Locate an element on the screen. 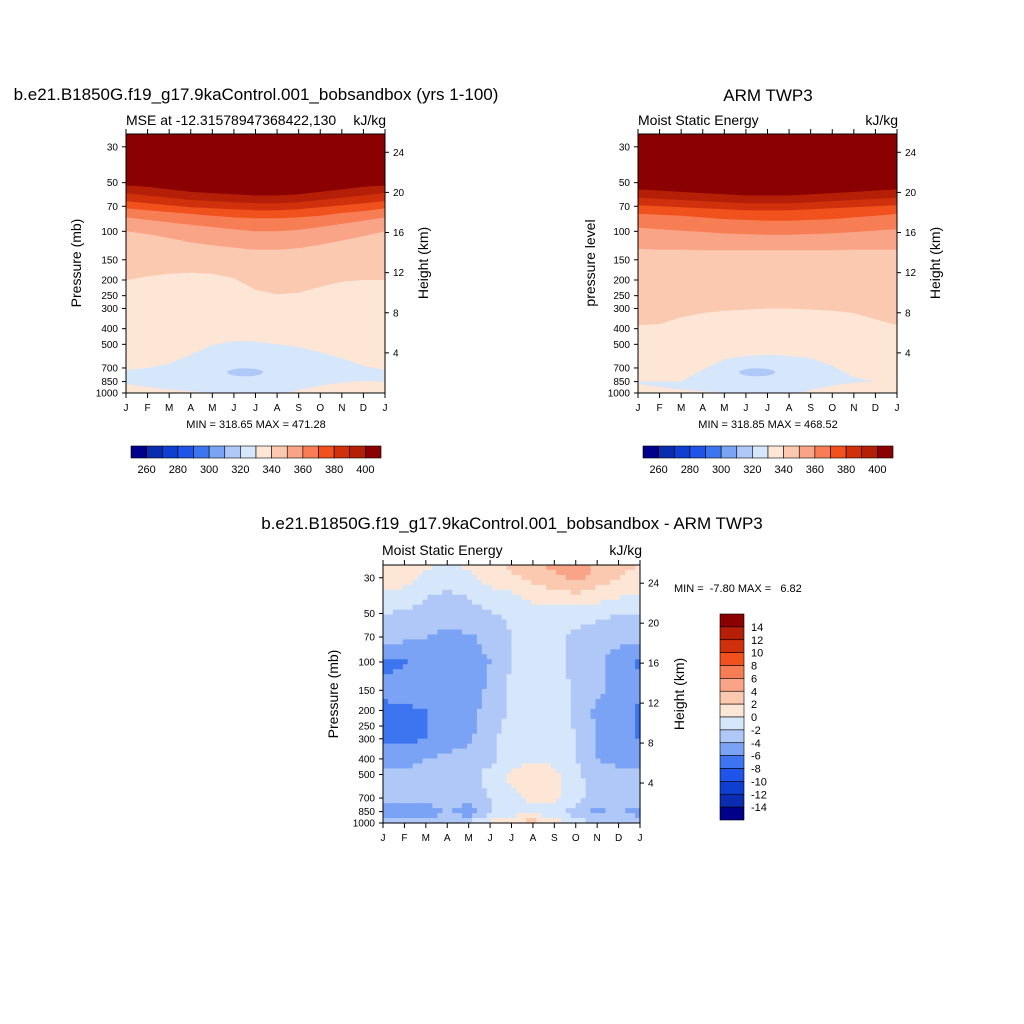 The height and width of the screenshot is (1024, 1024). pressure-tick-label: 250 is located at coordinates (621, 296).